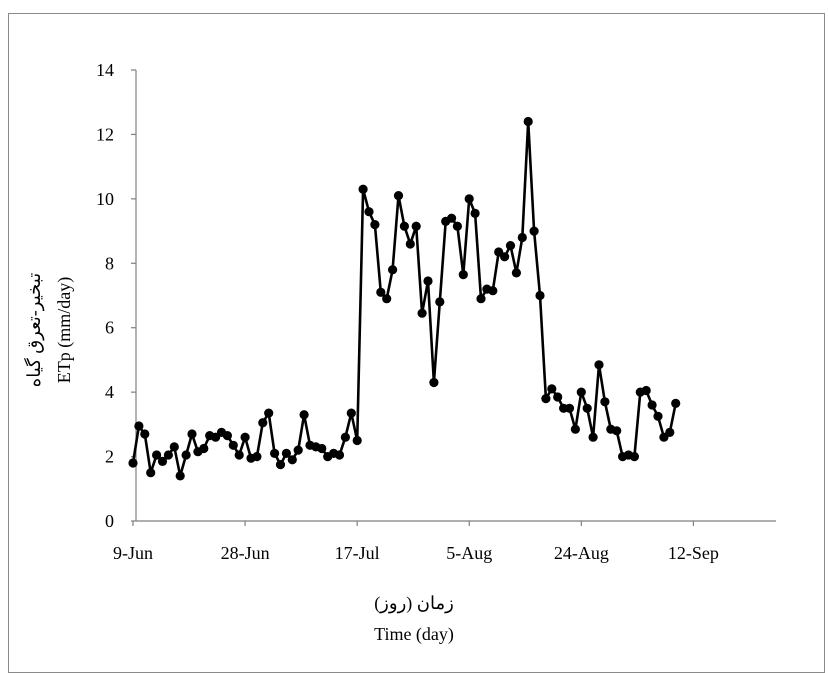 The height and width of the screenshot is (673, 828). What do you see at coordinates (109, 392) in the screenshot?
I see `y-tick-label: 4` at bounding box center [109, 392].